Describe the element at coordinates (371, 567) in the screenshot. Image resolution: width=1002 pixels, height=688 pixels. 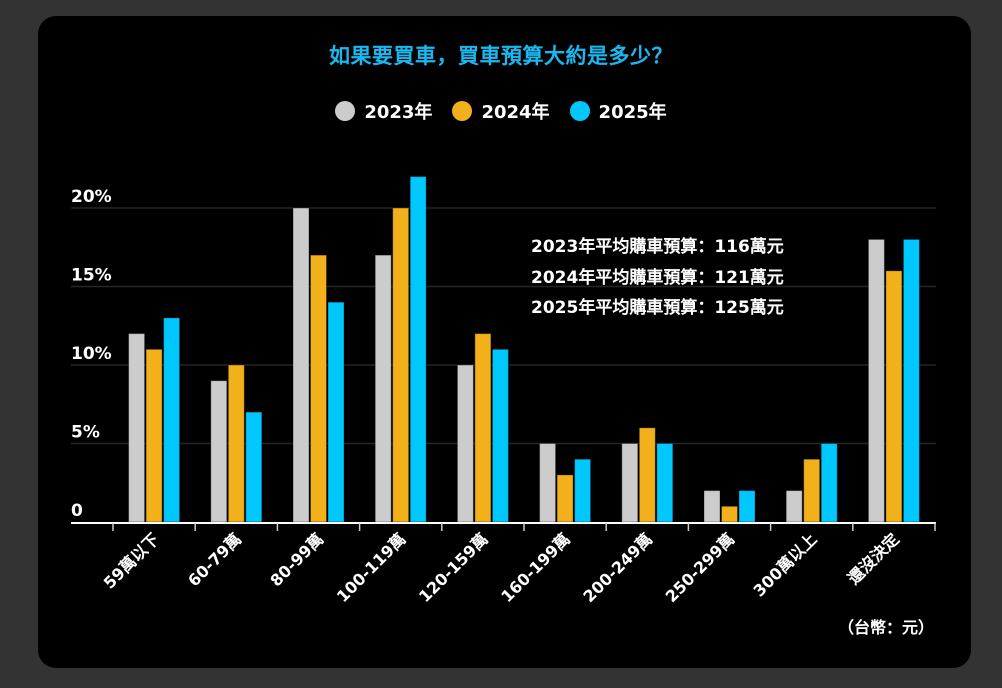
I see `x-tick-label: 100-119萬` at that location.